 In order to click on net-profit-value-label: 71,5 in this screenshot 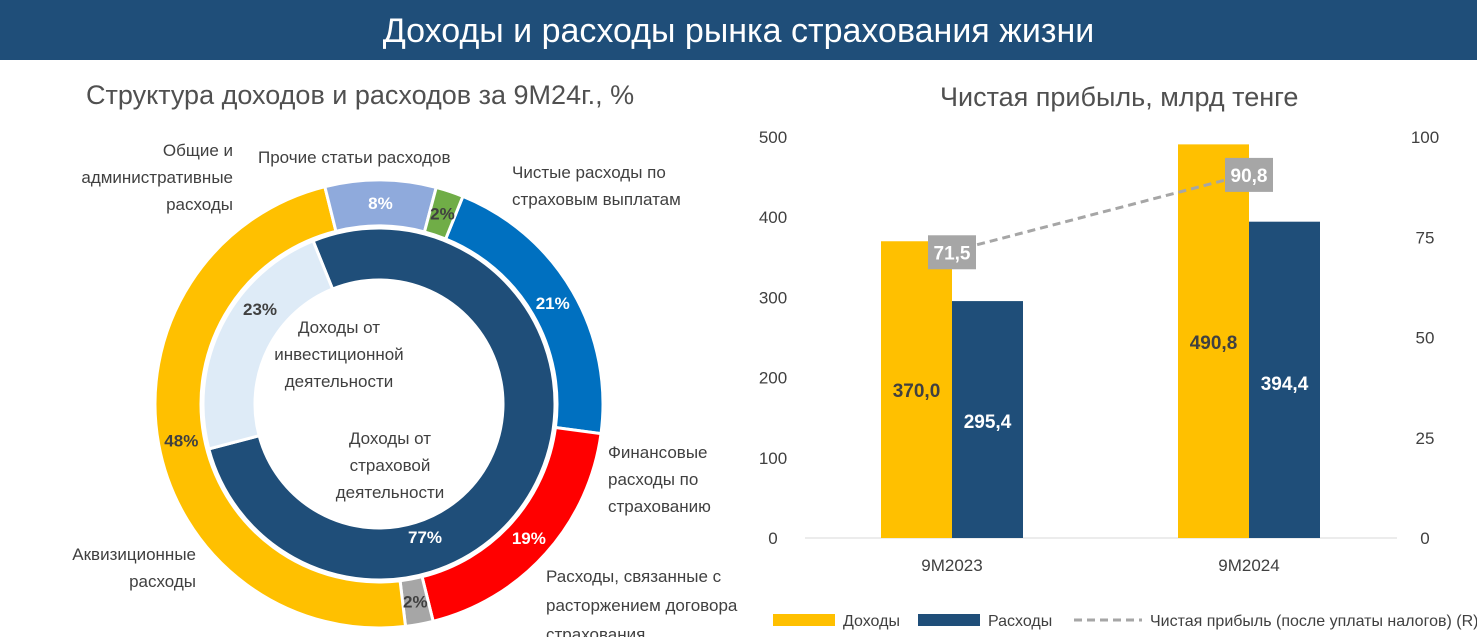, I will do `click(952, 253)`.